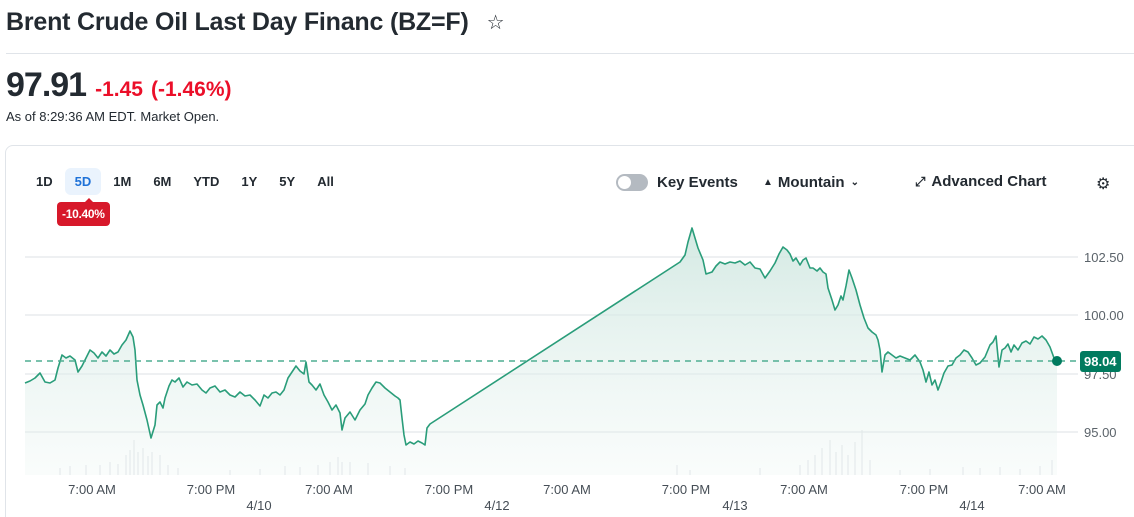 This screenshot has width=1134, height=517. Describe the element at coordinates (249, 181) in the screenshot. I see `tab-1y: 1Y` at that location.